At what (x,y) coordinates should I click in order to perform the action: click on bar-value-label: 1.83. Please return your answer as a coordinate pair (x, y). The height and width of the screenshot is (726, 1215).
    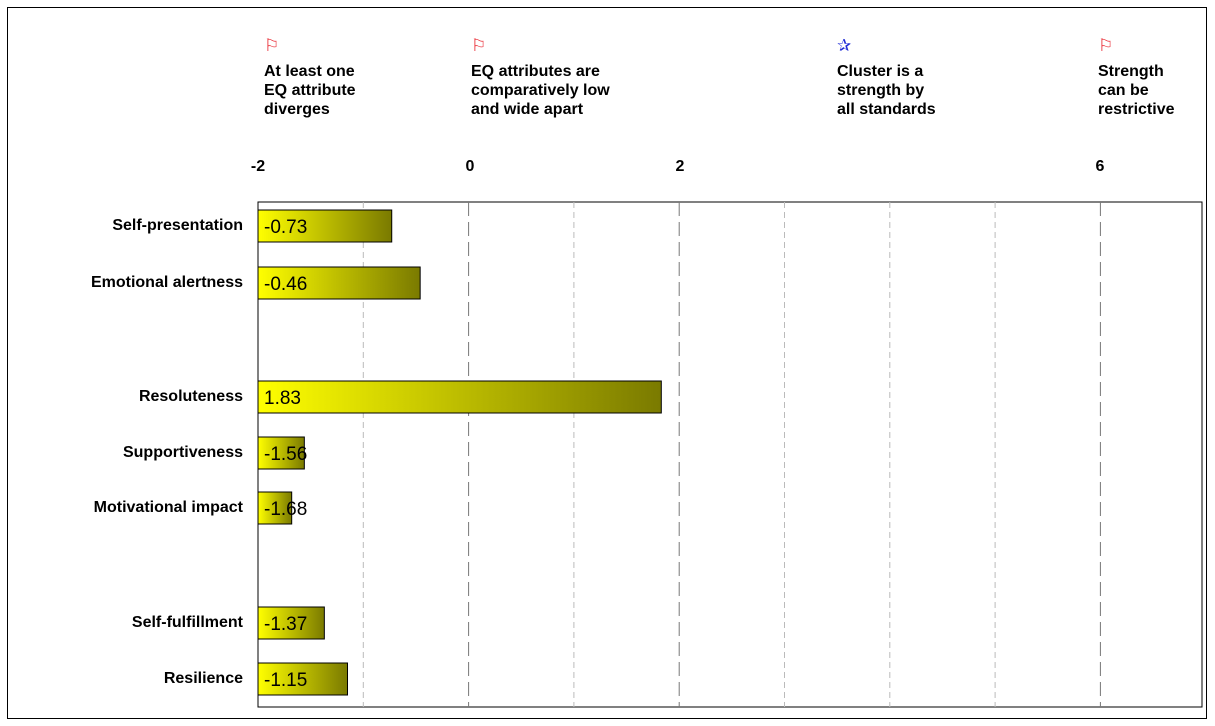
    Looking at the image, I should click on (282, 398).